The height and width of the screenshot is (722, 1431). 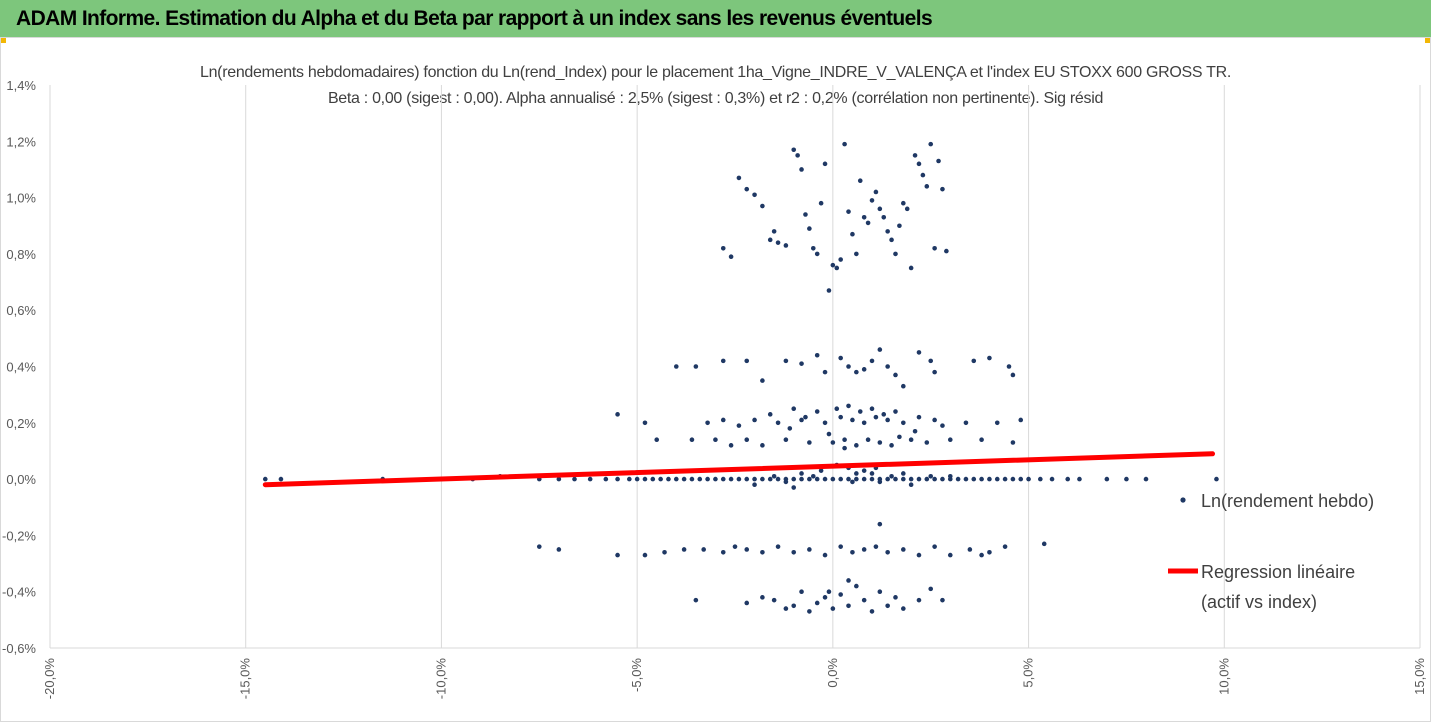 I want to click on legend-label-points: Ln(rendement hebdo), so click(x=1287, y=501).